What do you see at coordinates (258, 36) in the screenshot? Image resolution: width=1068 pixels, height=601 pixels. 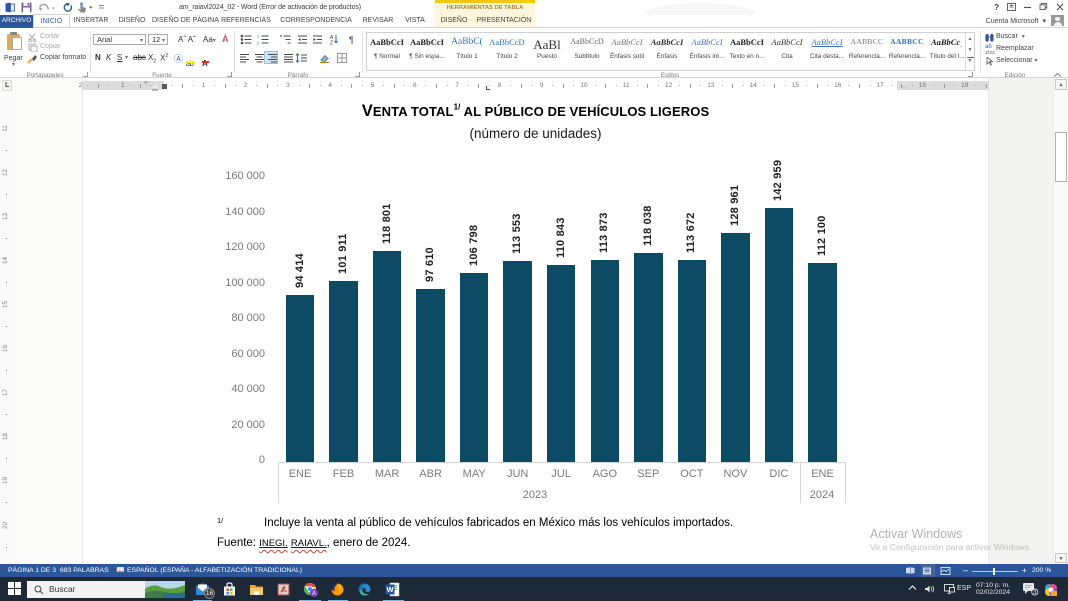 I see `svg-text: 1` at bounding box center [258, 36].